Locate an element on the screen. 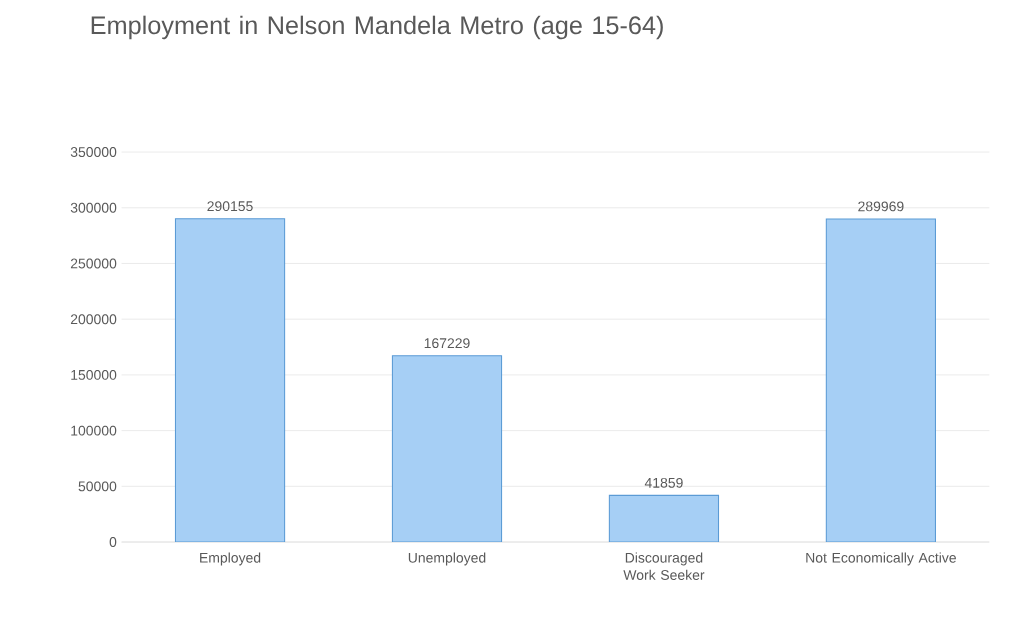 The height and width of the screenshot is (626, 1010). y-tick-label: 50000 is located at coordinates (97, 486).